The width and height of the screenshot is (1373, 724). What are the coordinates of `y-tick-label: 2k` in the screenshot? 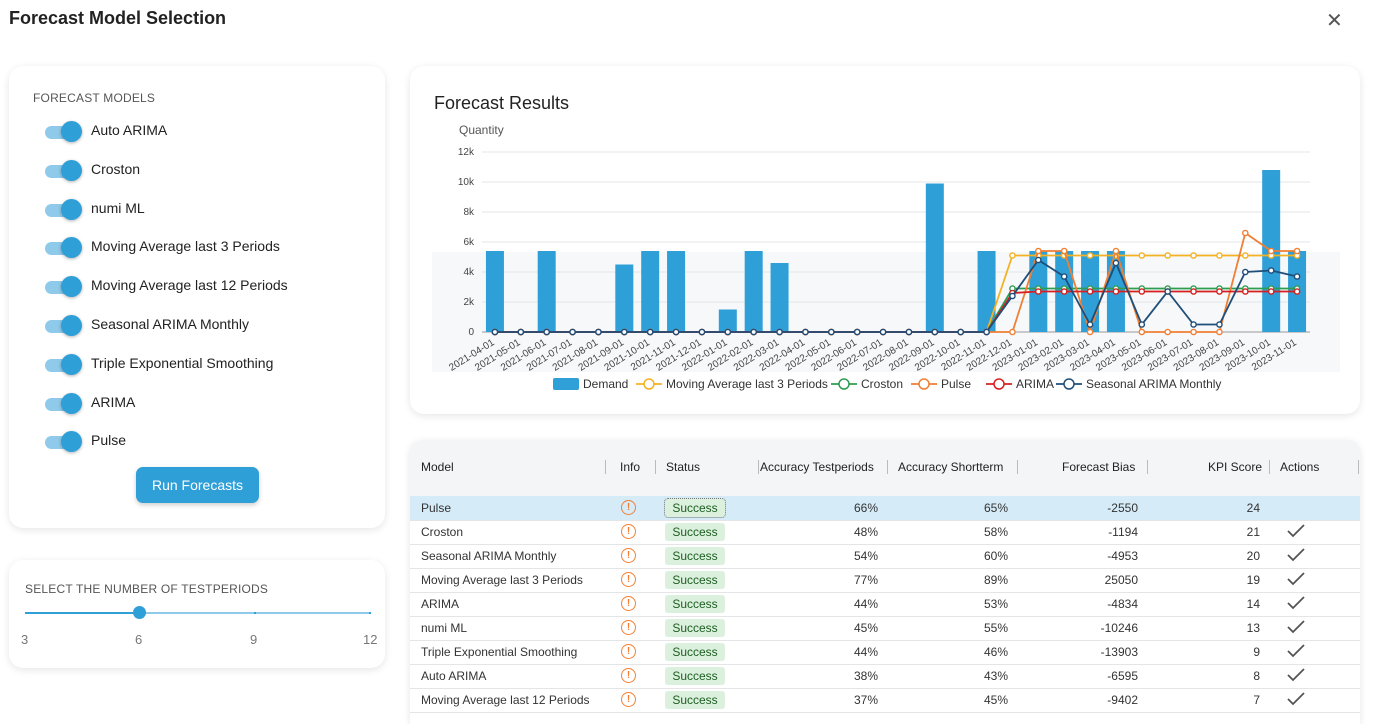 It's located at (469, 302).